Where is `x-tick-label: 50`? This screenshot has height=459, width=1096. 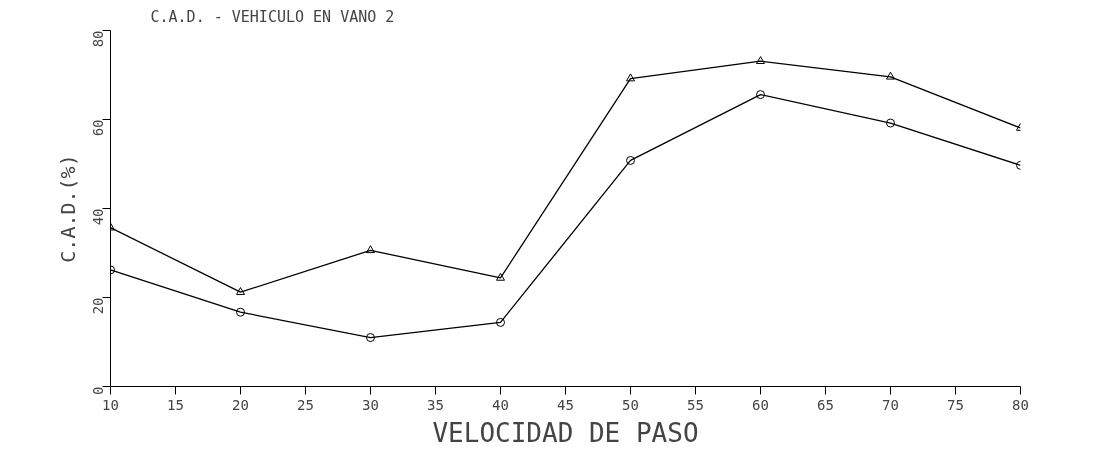
x-tick-label: 50 is located at coordinates (630, 404).